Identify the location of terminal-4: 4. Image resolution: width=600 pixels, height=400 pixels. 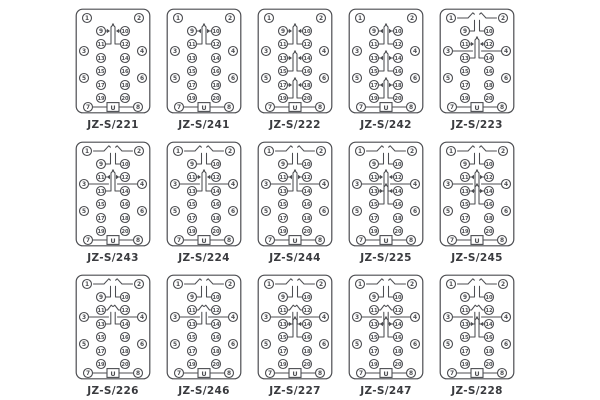
(142, 51).